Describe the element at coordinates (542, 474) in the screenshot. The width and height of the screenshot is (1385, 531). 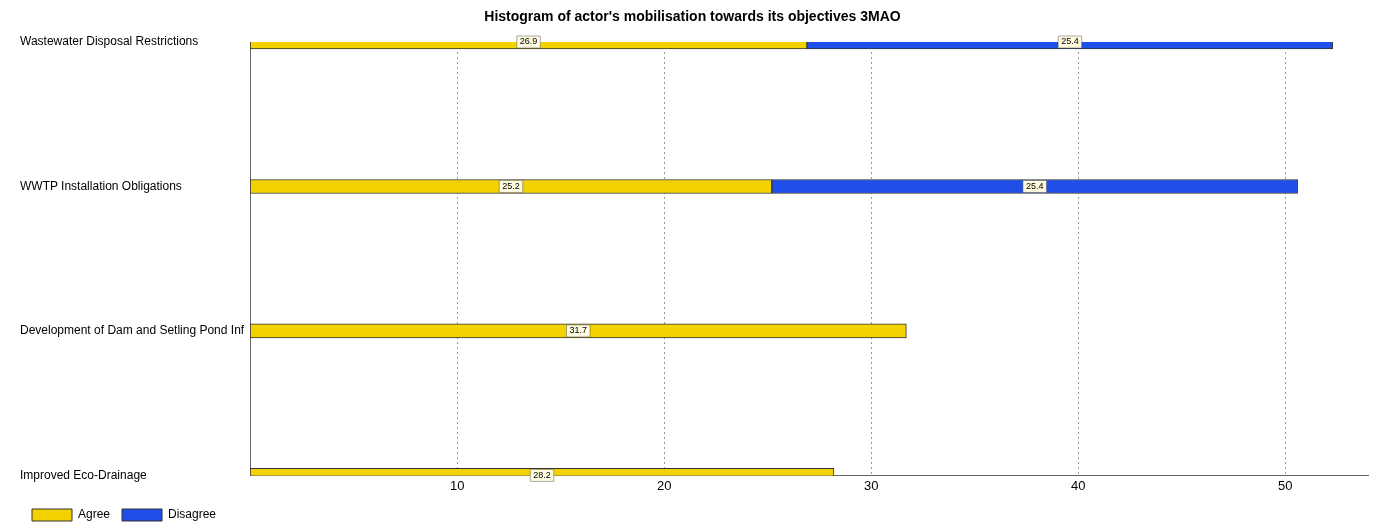
I see `data-label: 28.2` at that location.